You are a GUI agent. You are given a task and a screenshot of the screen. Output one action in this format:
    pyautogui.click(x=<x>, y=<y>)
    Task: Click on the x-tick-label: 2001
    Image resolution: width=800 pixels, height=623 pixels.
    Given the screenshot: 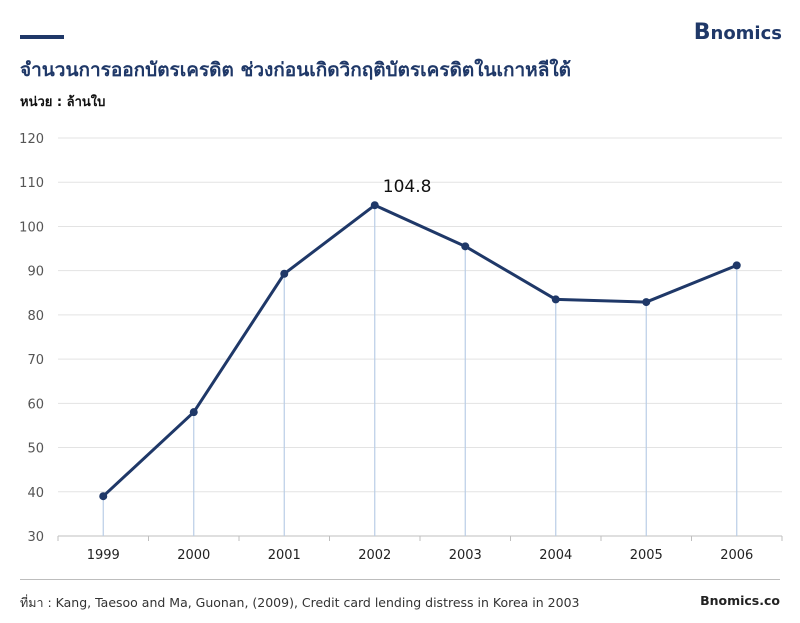 What is the action you would take?
    pyautogui.click(x=284, y=555)
    